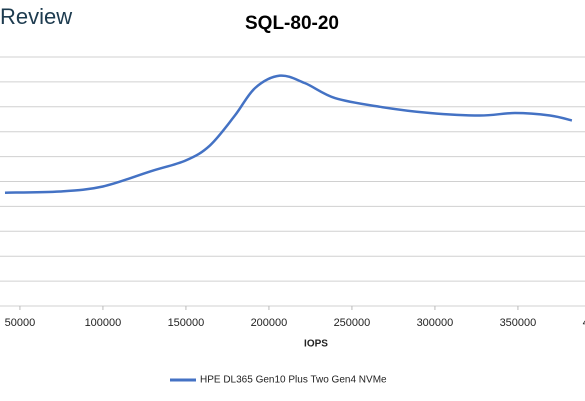 This screenshot has height=401, width=585. Describe the element at coordinates (435, 323) in the screenshot. I see `x-tick-label: 300000` at that location.